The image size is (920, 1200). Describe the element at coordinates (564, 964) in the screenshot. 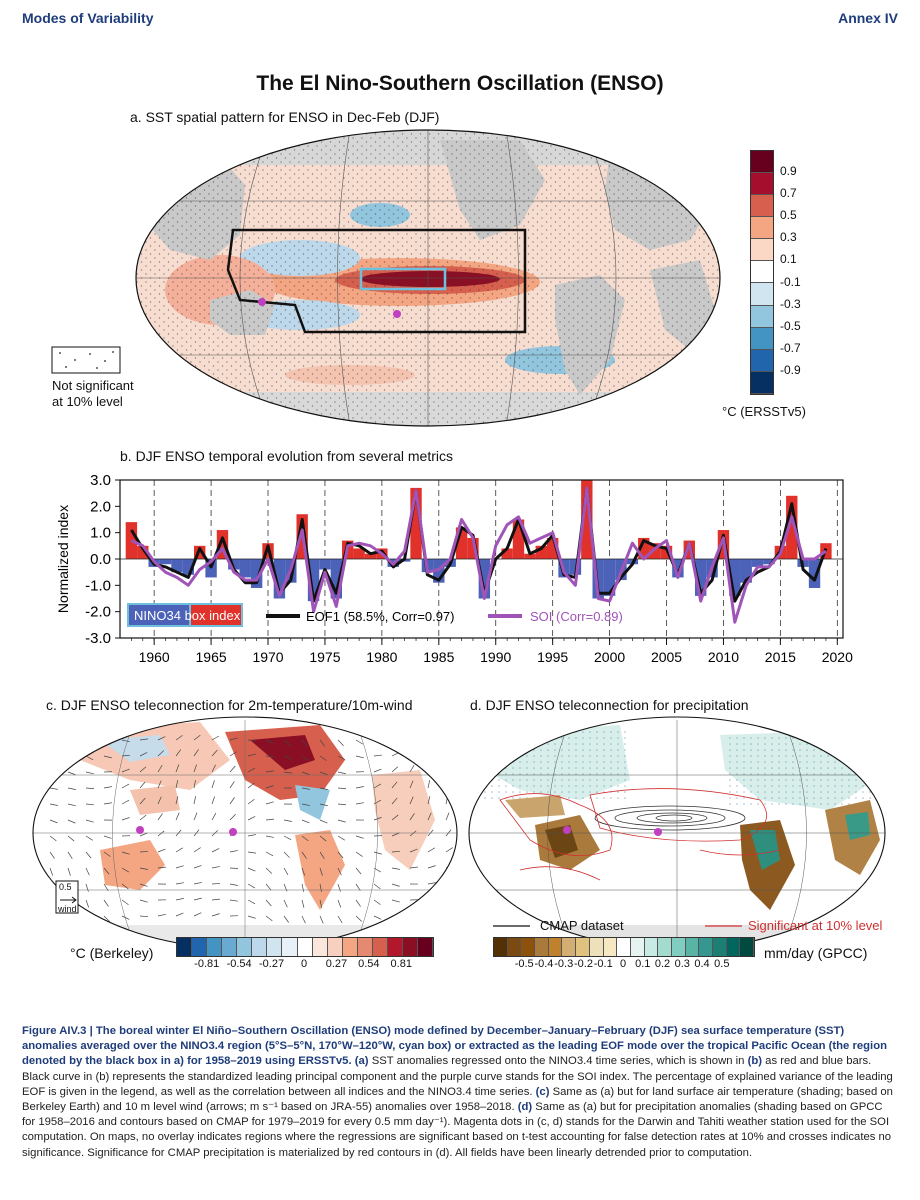

I see `colorbar-tick: -0.3` at that location.